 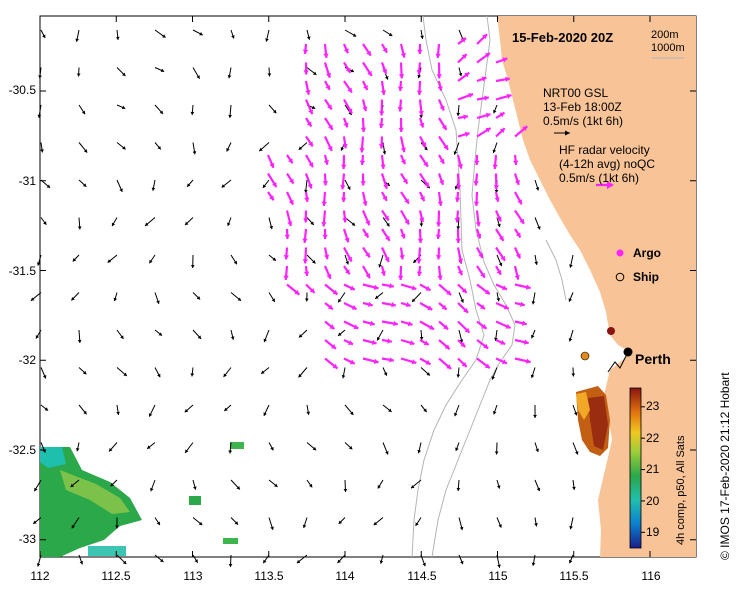 What do you see at coordinates (269, 576) in the screenshot?
I see `x-tick-label-3: 113.5` at bounding box center [269, 576].